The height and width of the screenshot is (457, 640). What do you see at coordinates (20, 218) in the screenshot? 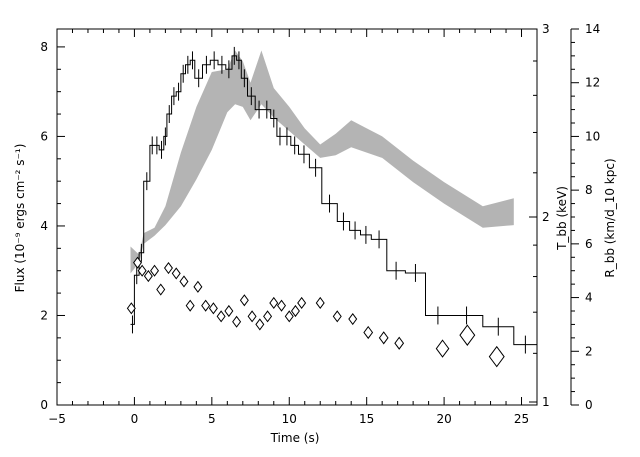
I see `y-axis-label-flux: Flux (10⁻⁹ ergs cm⁻² s⁻¹)` at bounding box center [20, 218].